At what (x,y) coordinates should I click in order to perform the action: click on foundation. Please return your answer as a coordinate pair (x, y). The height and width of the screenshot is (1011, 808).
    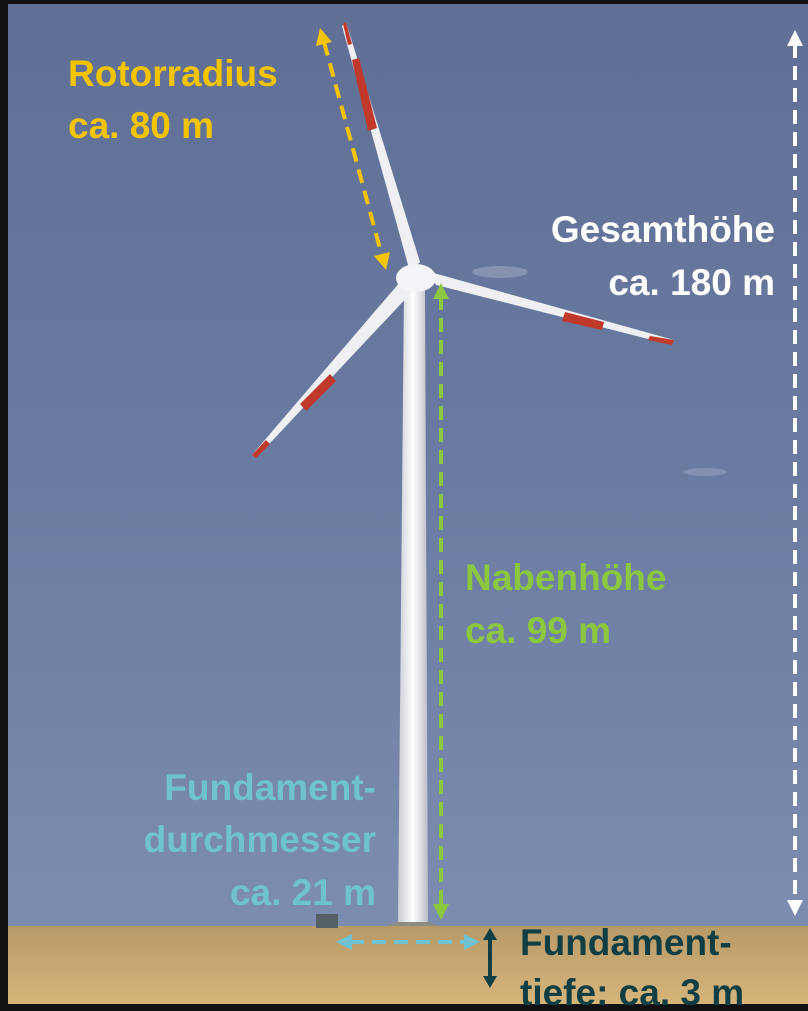
    Looking at the image, I should click on (413, 924).